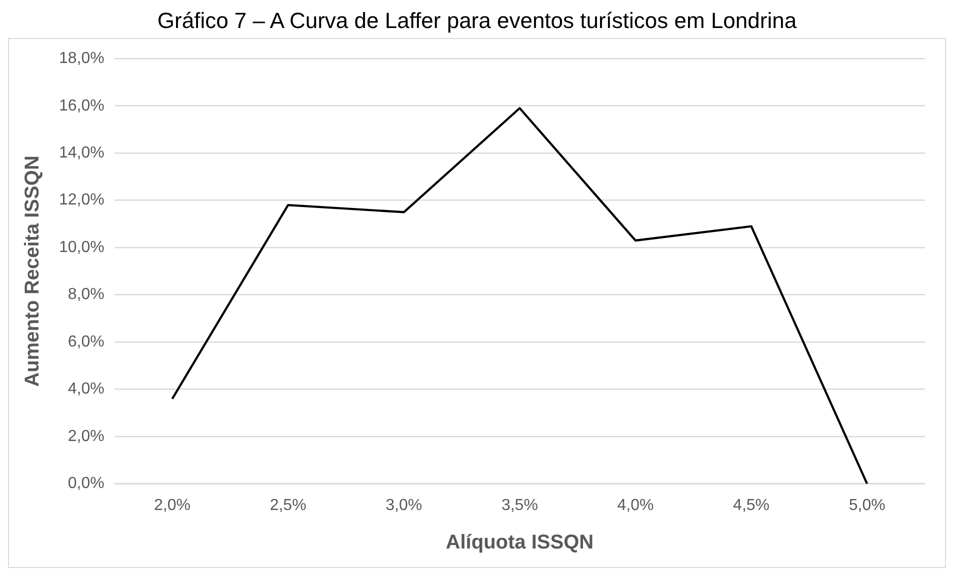 The image size is (954, 579). Describe the element at coordinates (477, 21) in the screenshot. I see `chart-title: Gráfico 7 – A Curva de Laffer para eventos turísticos em Londrina` at that location.